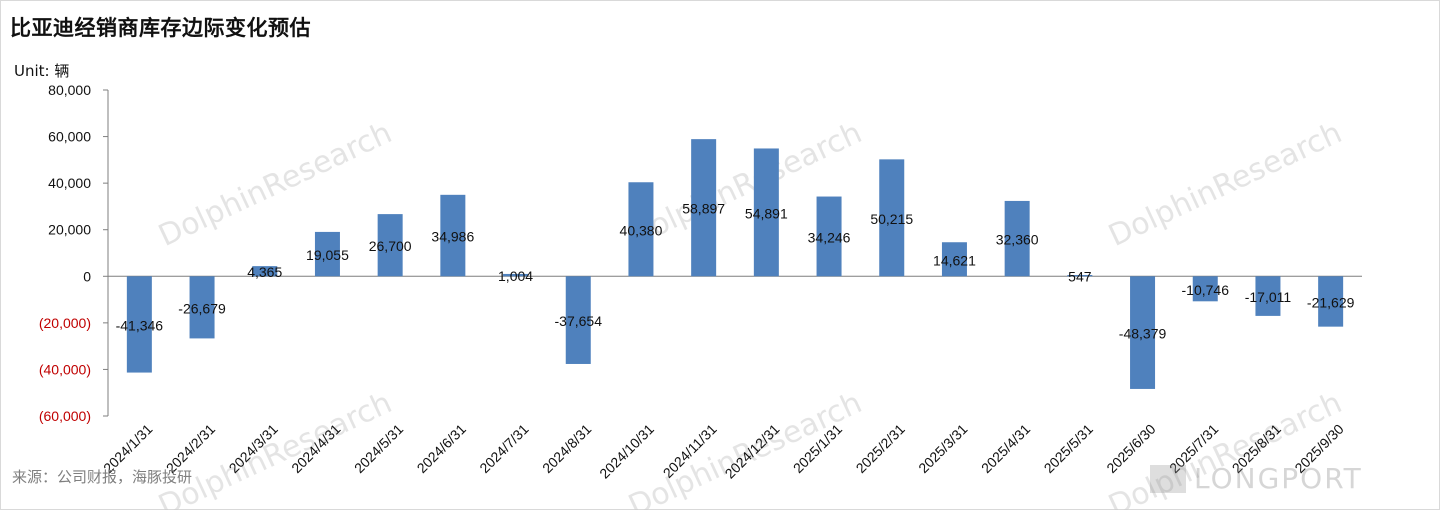 Image resolution: width=1440 pixels, height=510 pixels. I want to click on y-tick-label: (40,000), so click(65, 369).